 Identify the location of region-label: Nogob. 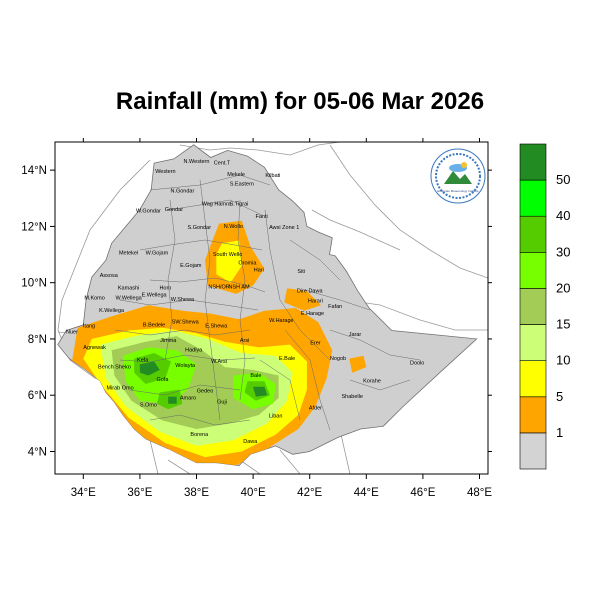
(338, 359).